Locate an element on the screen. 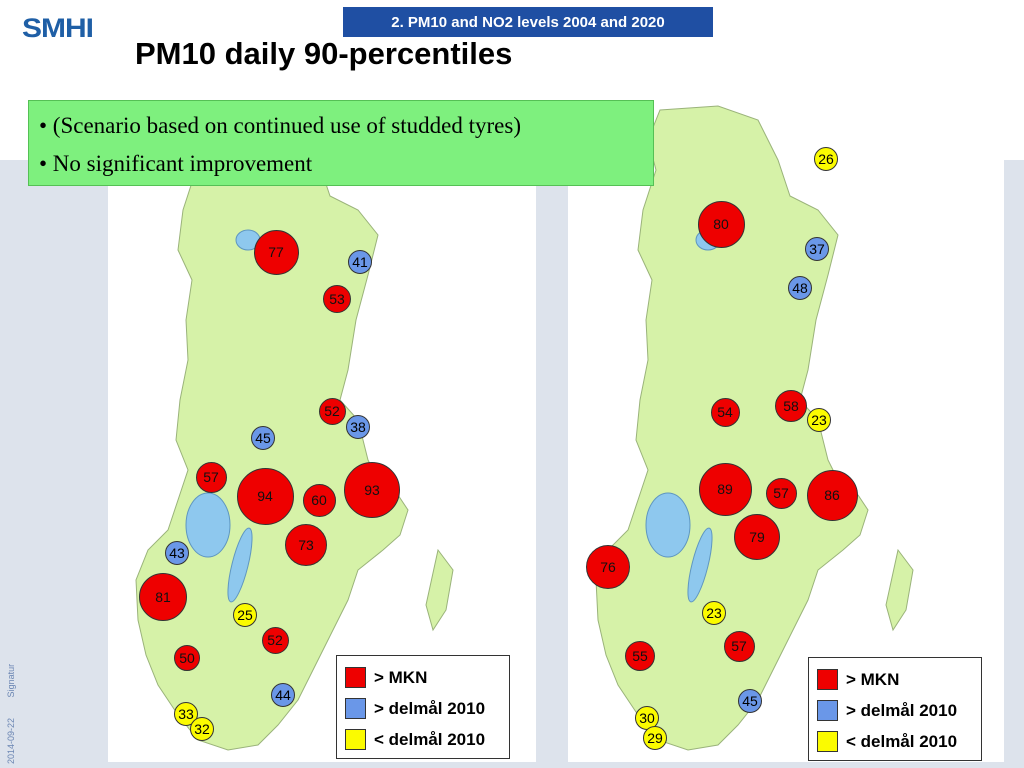 This screenshot has width=1024, height=768. right-station-marker-18: 29 is located at coordinates (655, 738).